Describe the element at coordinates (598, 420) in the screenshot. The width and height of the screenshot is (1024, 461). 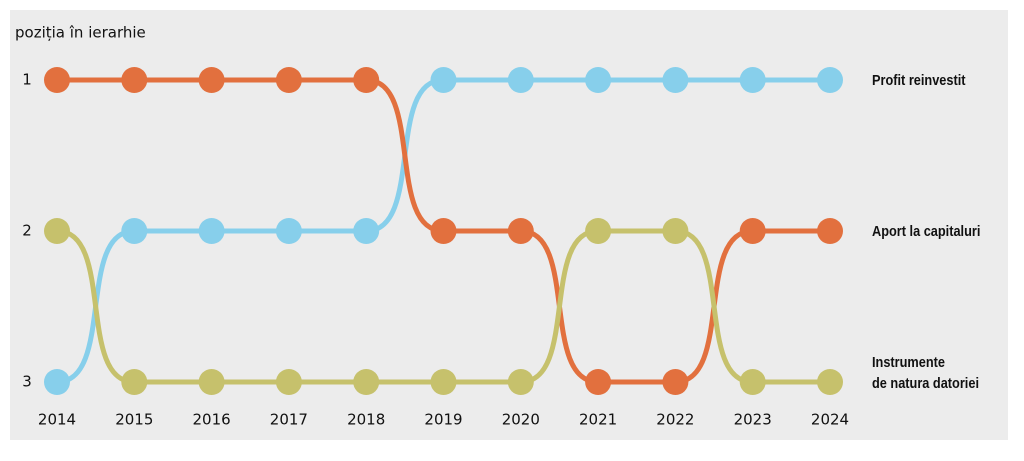
I see `x-tick-label: 2021` at that location.